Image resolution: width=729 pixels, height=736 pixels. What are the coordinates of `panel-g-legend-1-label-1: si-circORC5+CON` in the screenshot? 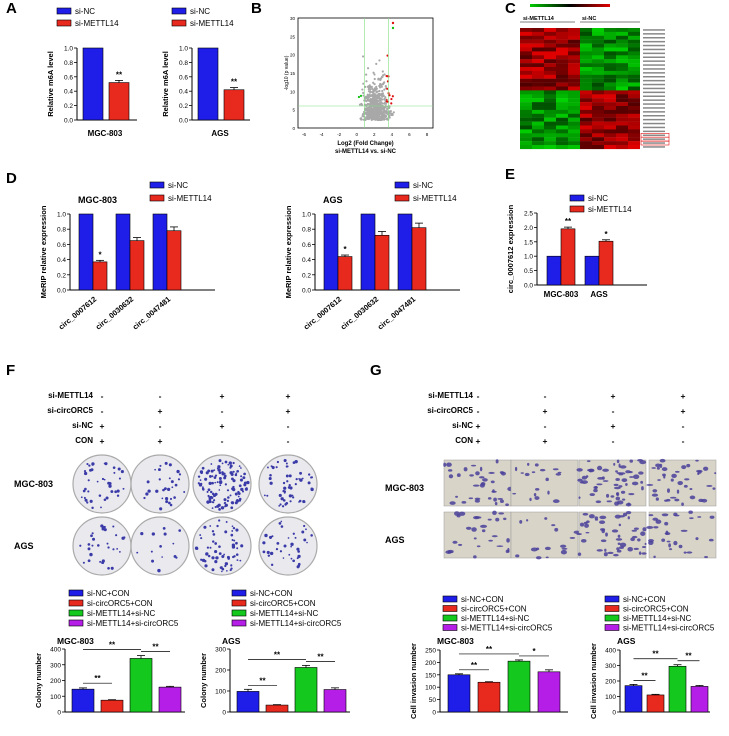 It's located at (656, 609).